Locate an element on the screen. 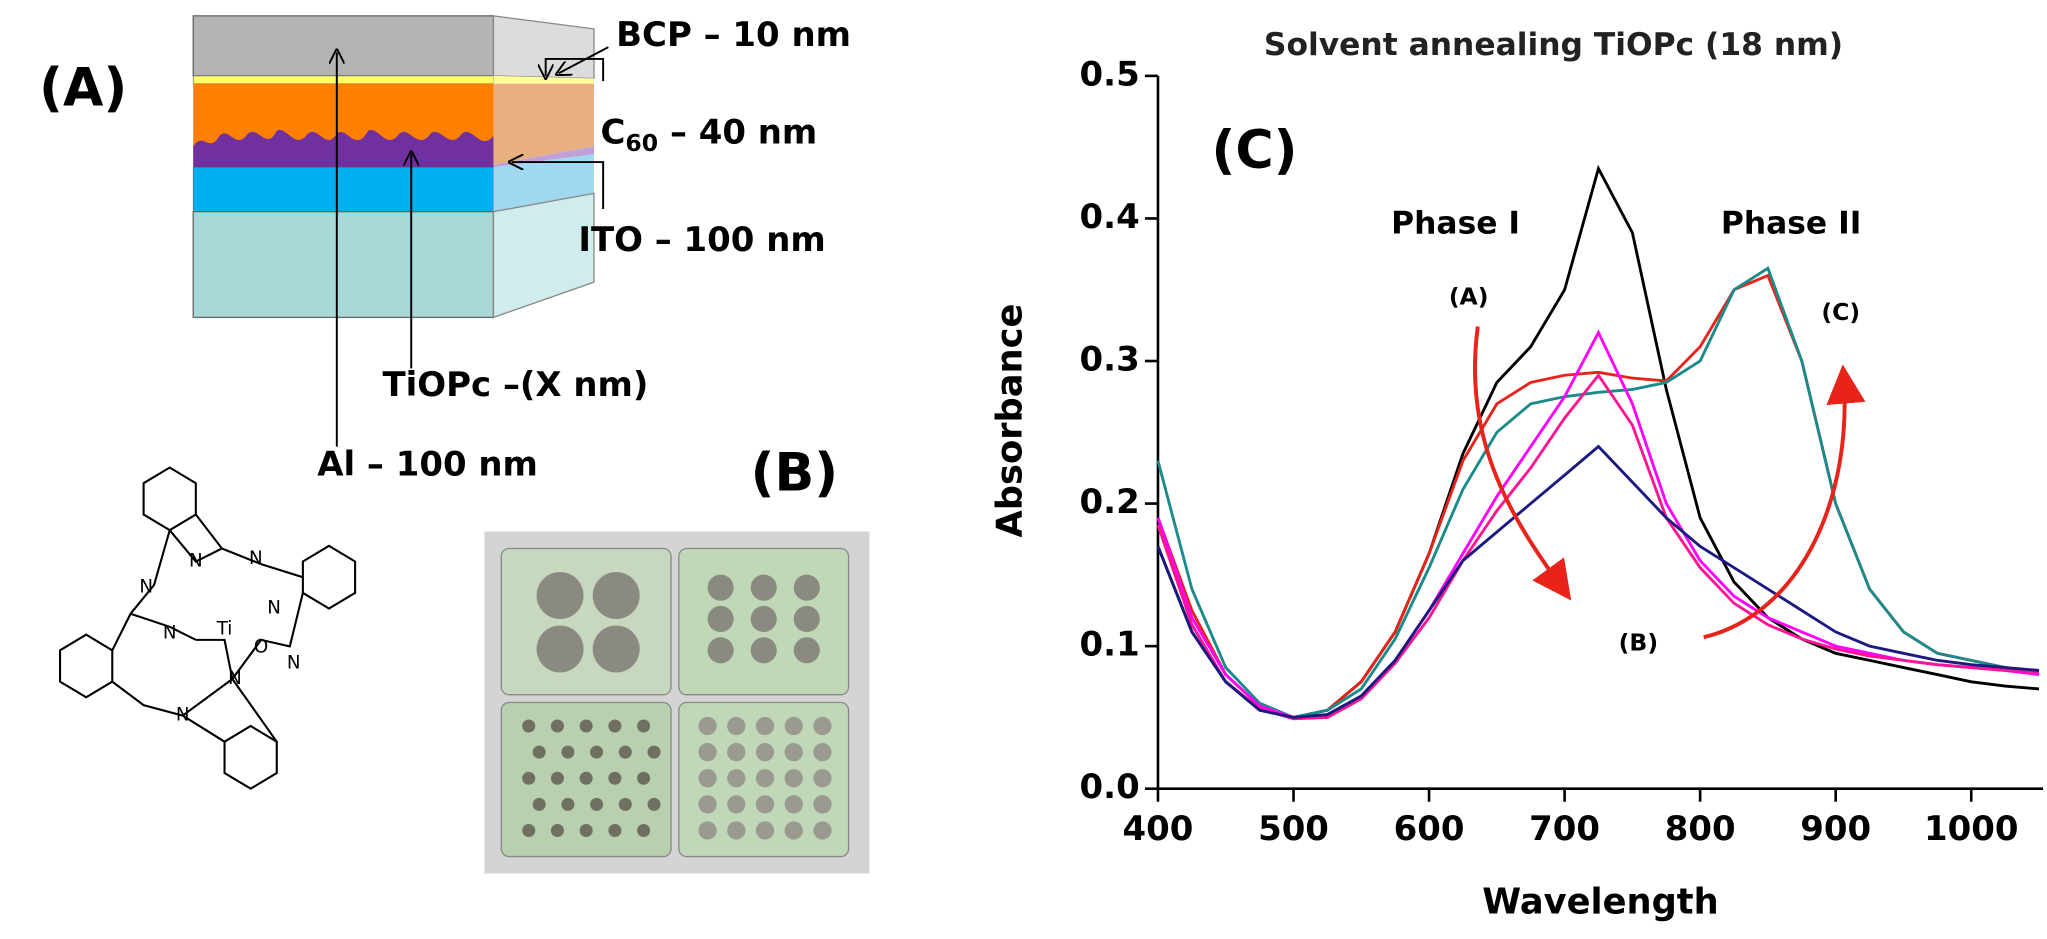  x-tick-label: 900 is located at coordinates (1835, 829).